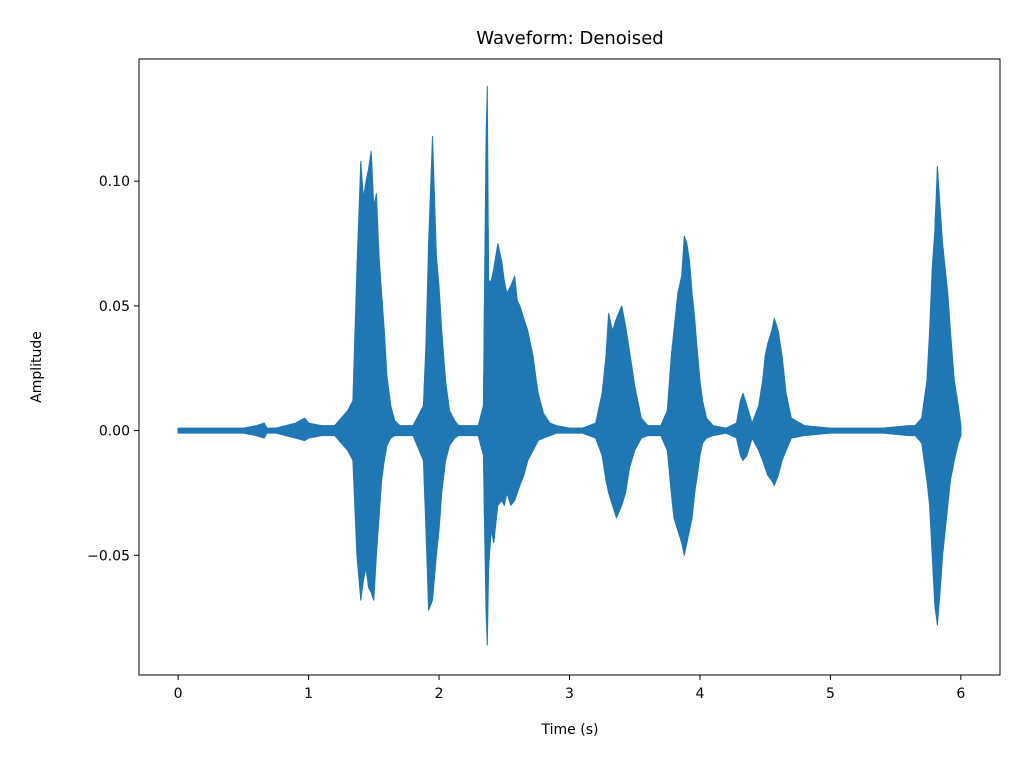 The image size is (1024, 768). Describe the element at coordinates (830, 694) in the screenshot. I see `x-tick-label: 5` at that location.